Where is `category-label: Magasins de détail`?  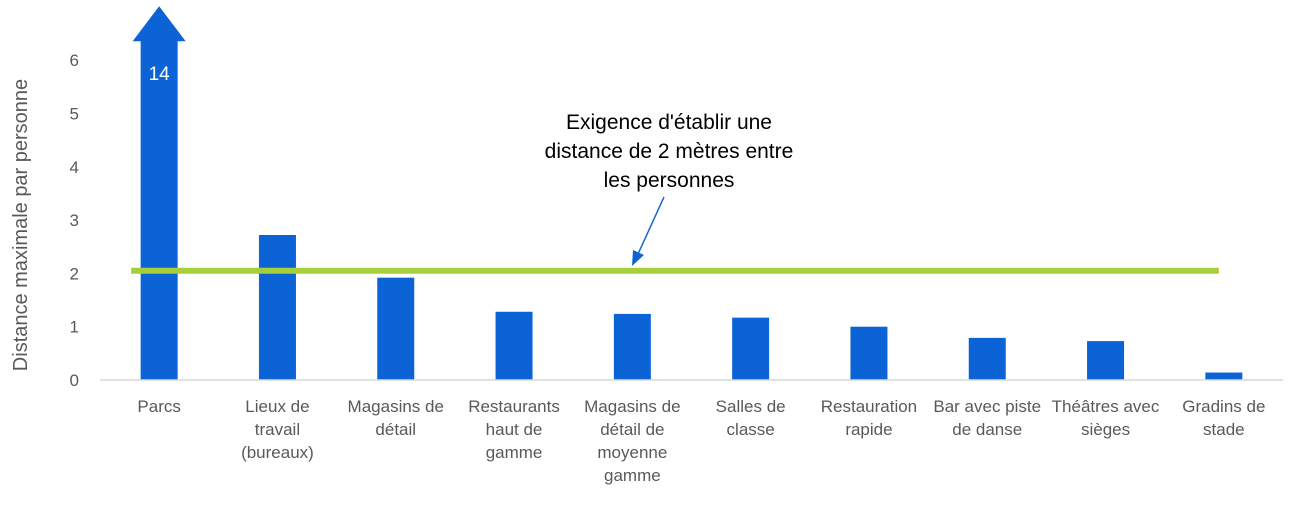 category-label: Magasins de détail is located at coordinates (396, 418).